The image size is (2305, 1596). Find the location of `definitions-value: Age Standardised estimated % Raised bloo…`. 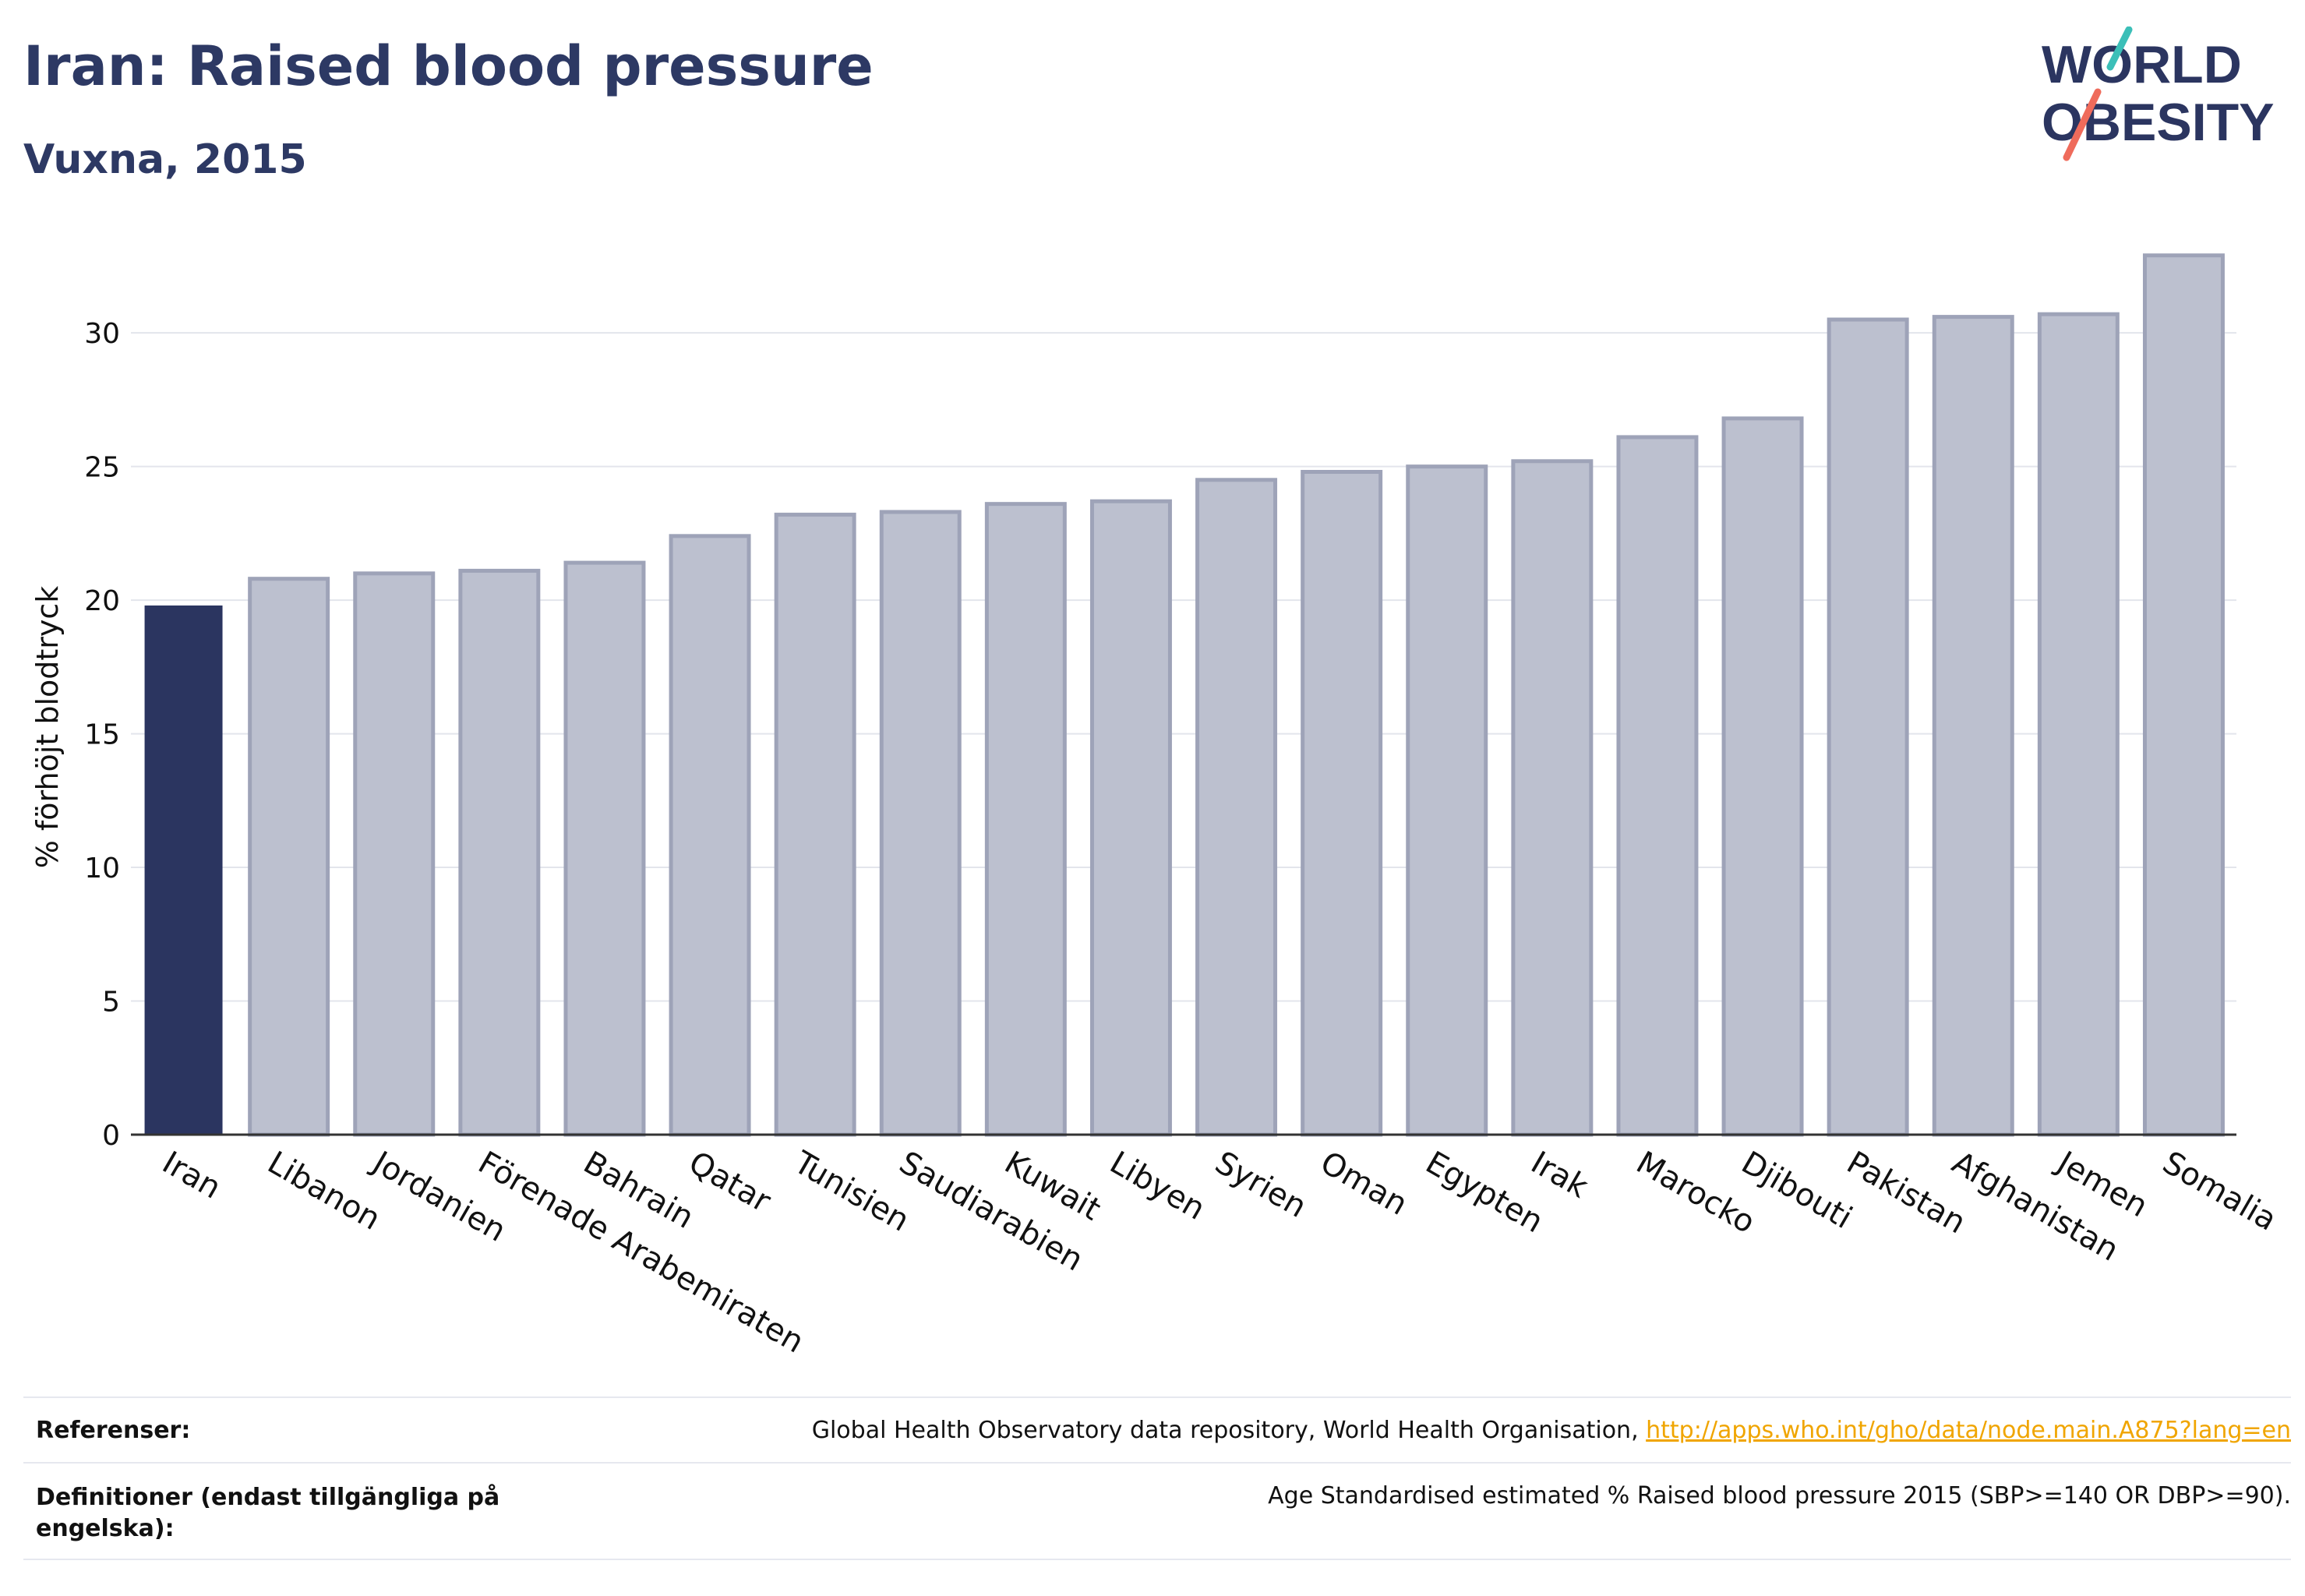

definitions-value: Age Standardised estimated % Raised bloo… is located at coordinates (1779, 1495).